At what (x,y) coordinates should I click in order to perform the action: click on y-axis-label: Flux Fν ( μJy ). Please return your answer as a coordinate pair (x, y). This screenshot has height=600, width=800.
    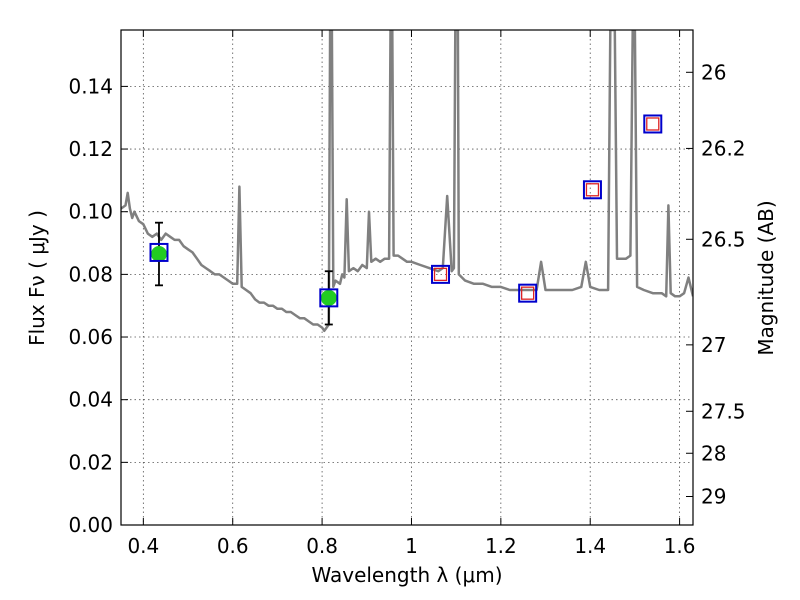
    Looking at the image, I should click on (37, 278).